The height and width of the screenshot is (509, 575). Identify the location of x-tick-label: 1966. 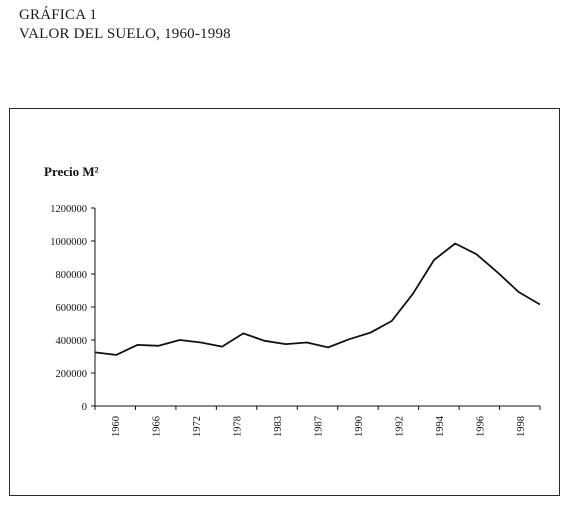
(157, 426).